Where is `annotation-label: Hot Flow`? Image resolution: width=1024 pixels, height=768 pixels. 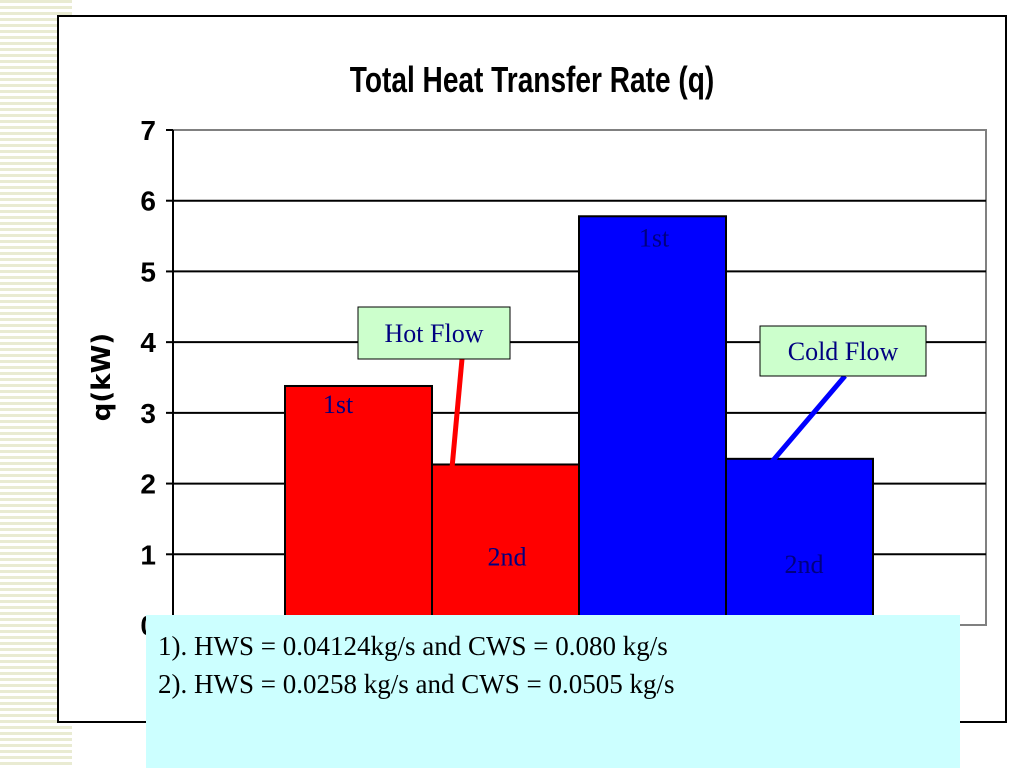 annotation-label: Hot Flow is located at coordinates (434, 333).